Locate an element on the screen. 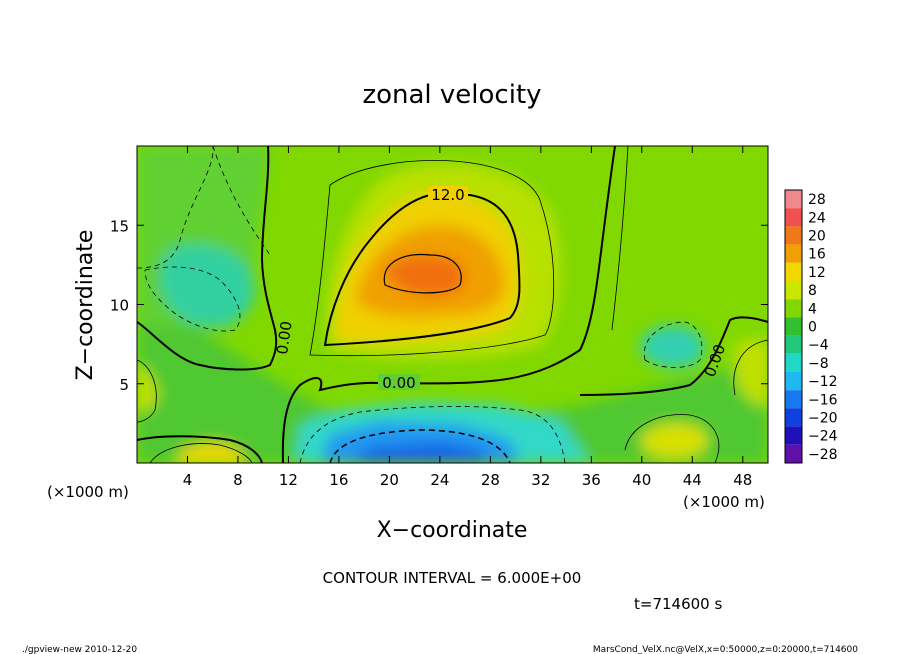  x-unit-left: (×1000 m) is located at coordinates (88, 492).